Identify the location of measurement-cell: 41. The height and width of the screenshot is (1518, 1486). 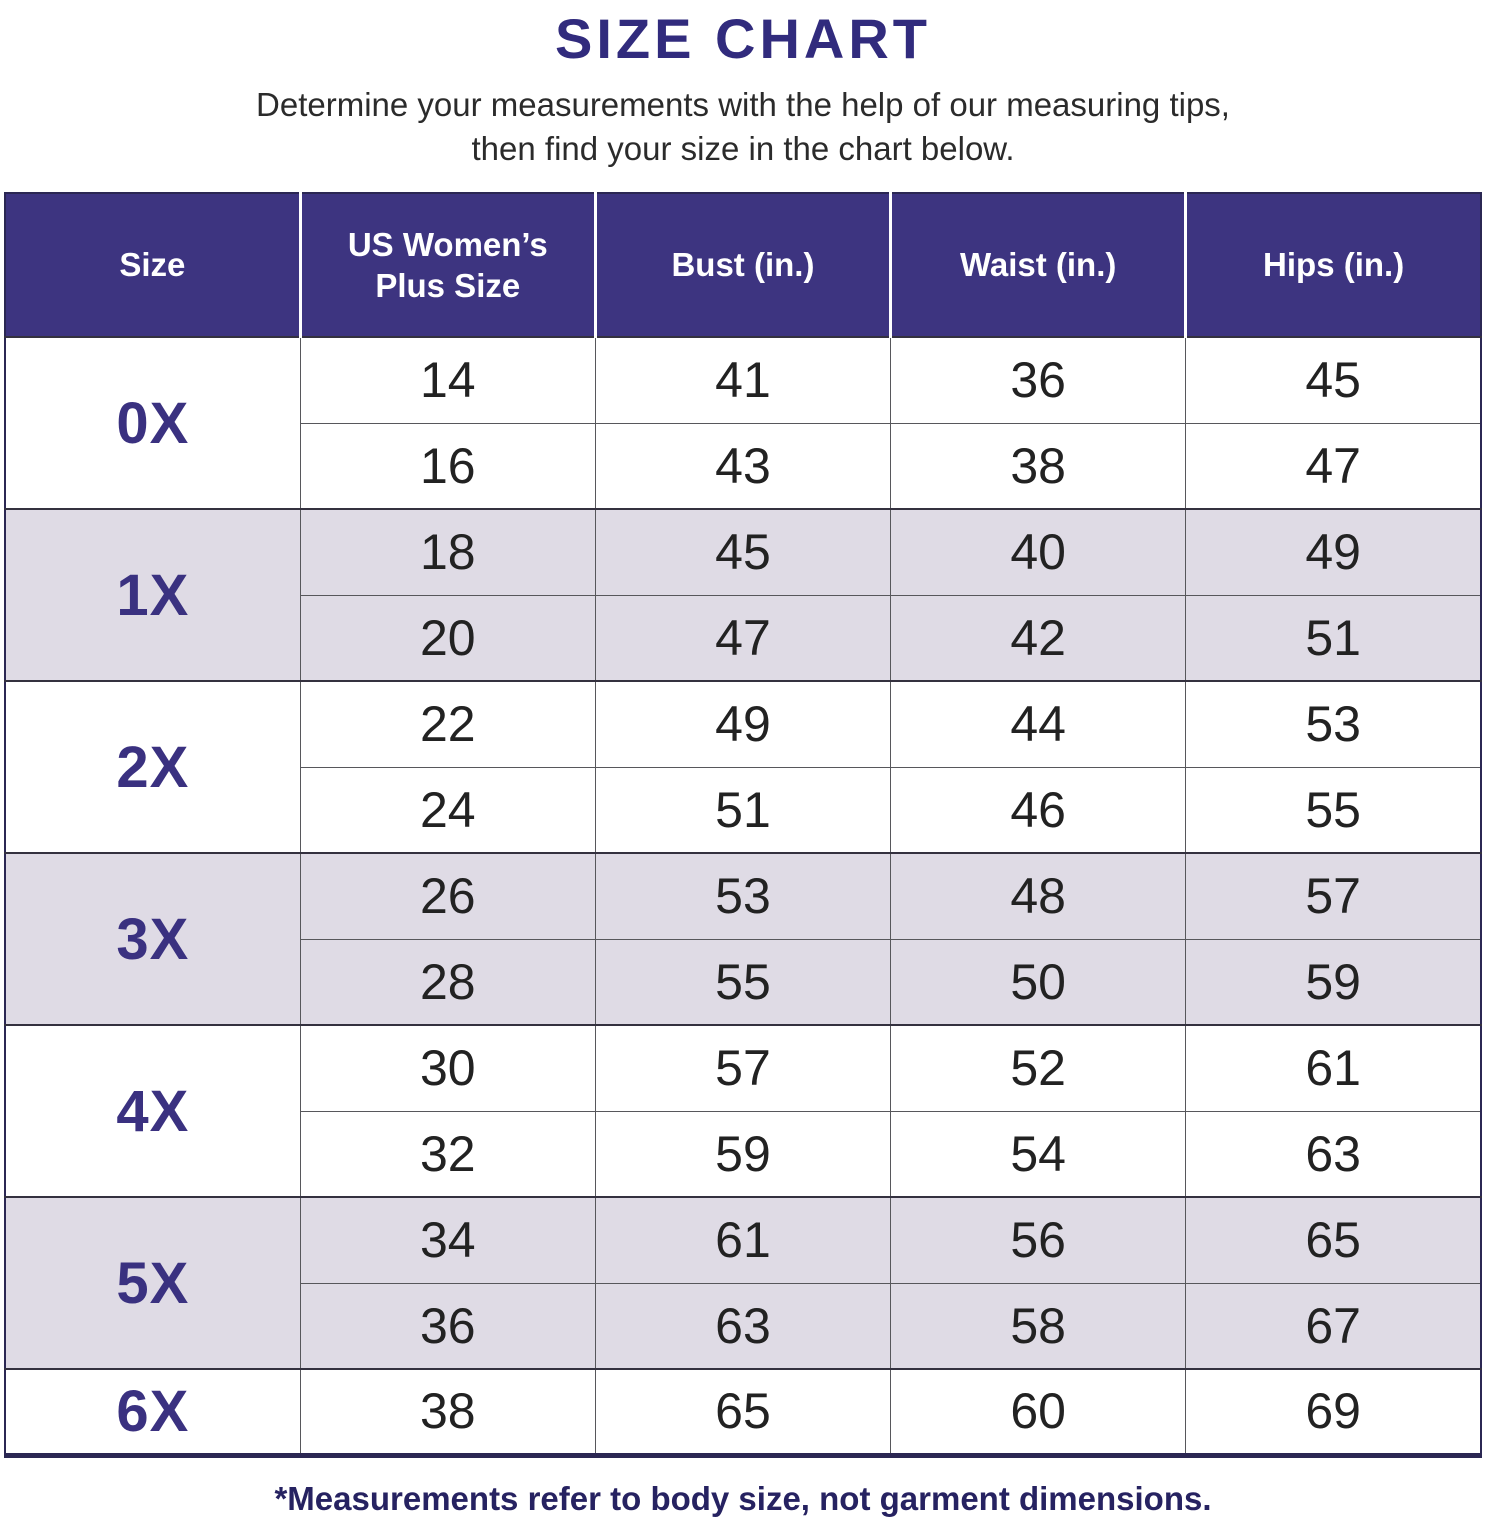
(743, 380).